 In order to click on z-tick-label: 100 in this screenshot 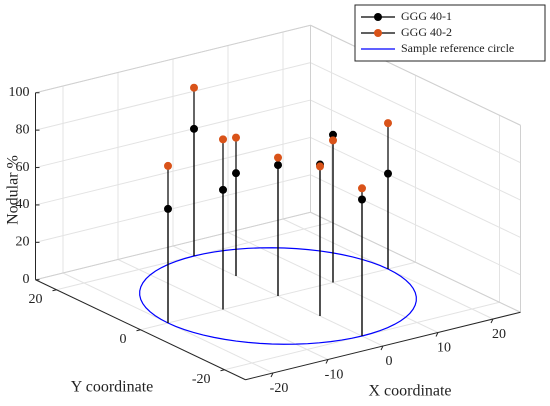, I will do `click(19, 92)`.